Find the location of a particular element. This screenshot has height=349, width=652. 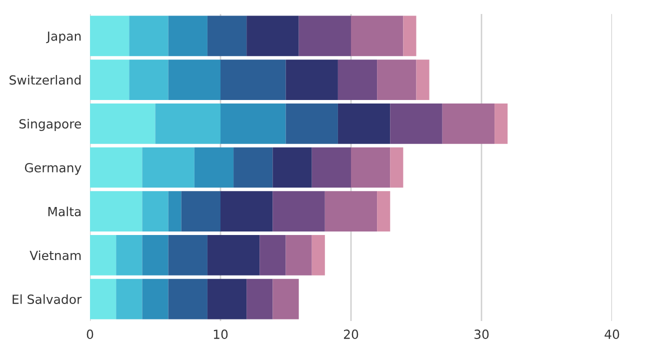

y-tick-label: Switzerland is located at coordinates (45, 80).